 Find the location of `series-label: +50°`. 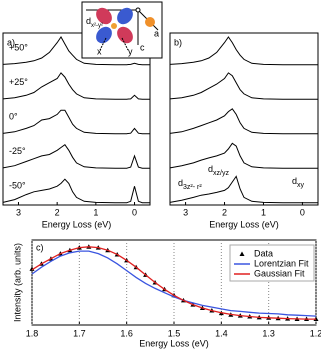

series-label: +50° is located at coordinates (18, 47).